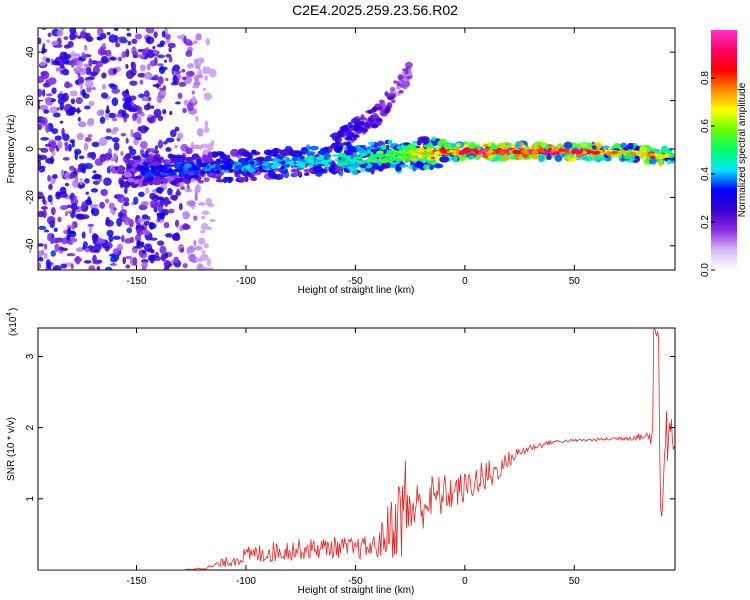  I want to click on y-tick-label: -40, so click(30, 245).